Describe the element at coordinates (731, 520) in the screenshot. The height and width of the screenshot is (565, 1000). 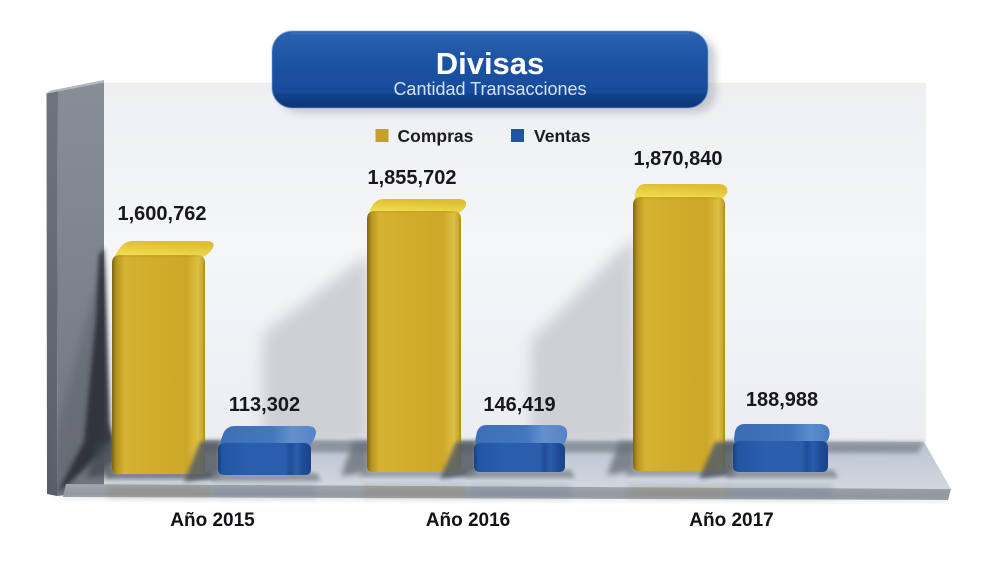
I see `svg-text: Año 2017` at that location.